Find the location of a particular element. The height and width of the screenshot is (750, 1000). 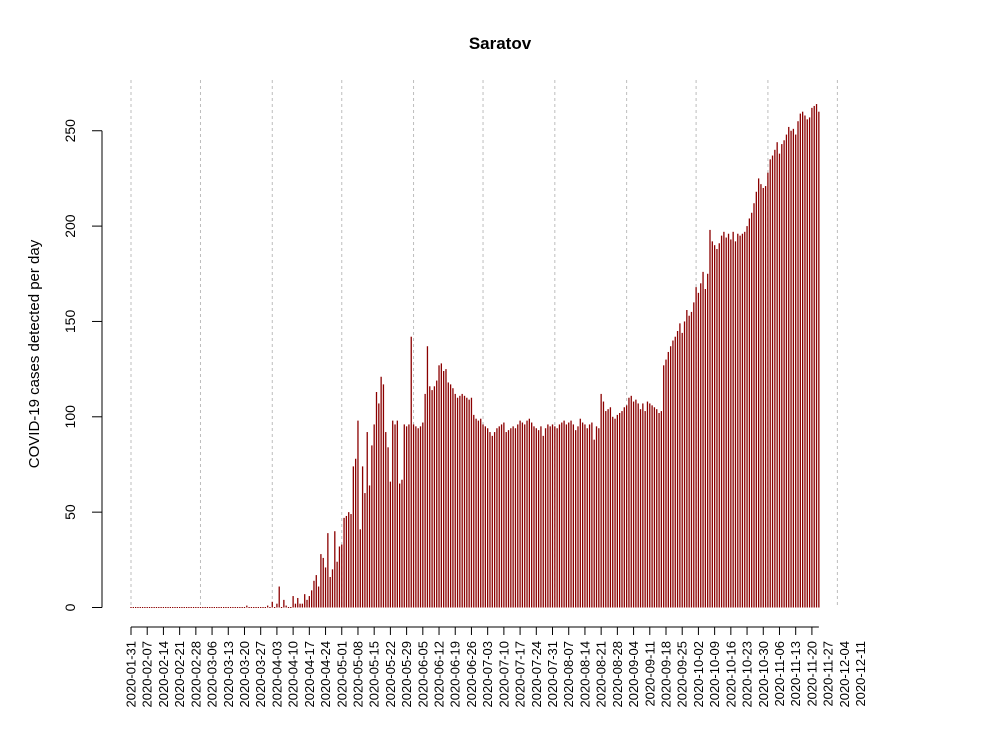

x-tick-label: 2020-05-29 is located at coordinates (406, 674).